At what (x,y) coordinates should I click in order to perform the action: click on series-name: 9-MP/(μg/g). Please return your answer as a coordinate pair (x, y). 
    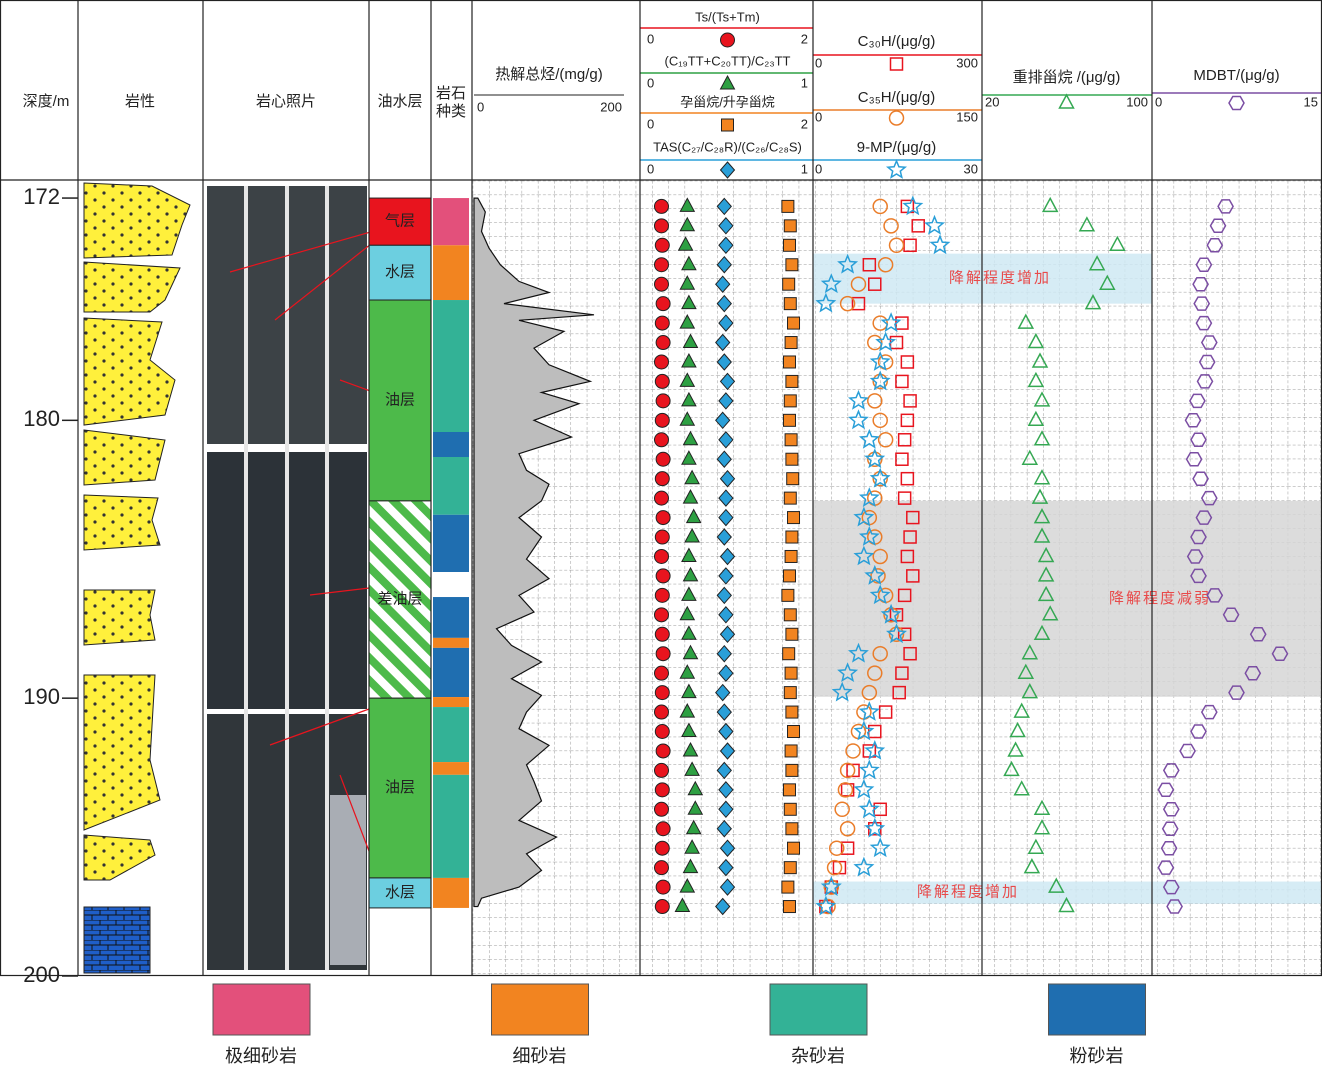
    Looking at the image, I should click on (897, 147).